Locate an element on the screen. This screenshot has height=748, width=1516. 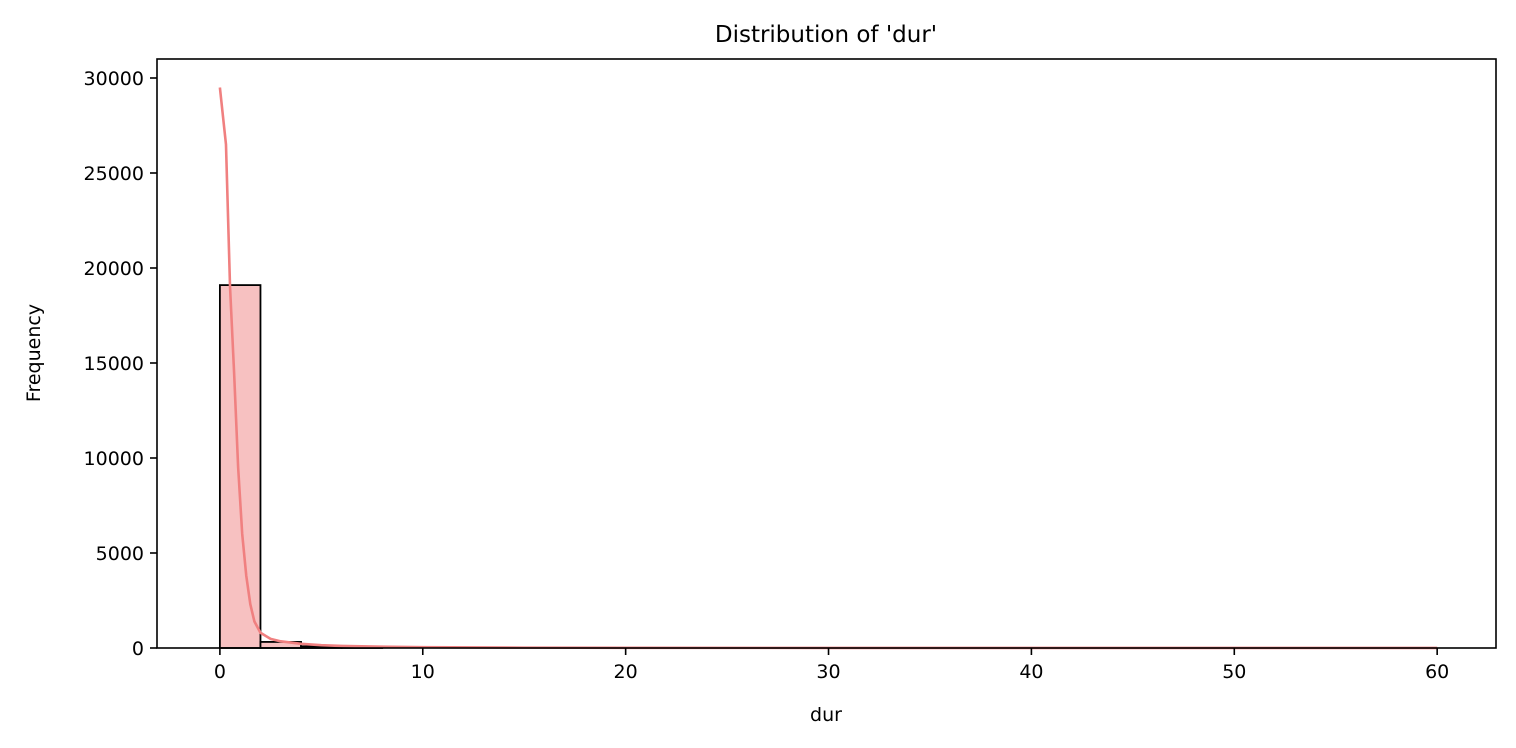
y-tick-label: 15000 is located at coordinates (114, 364).